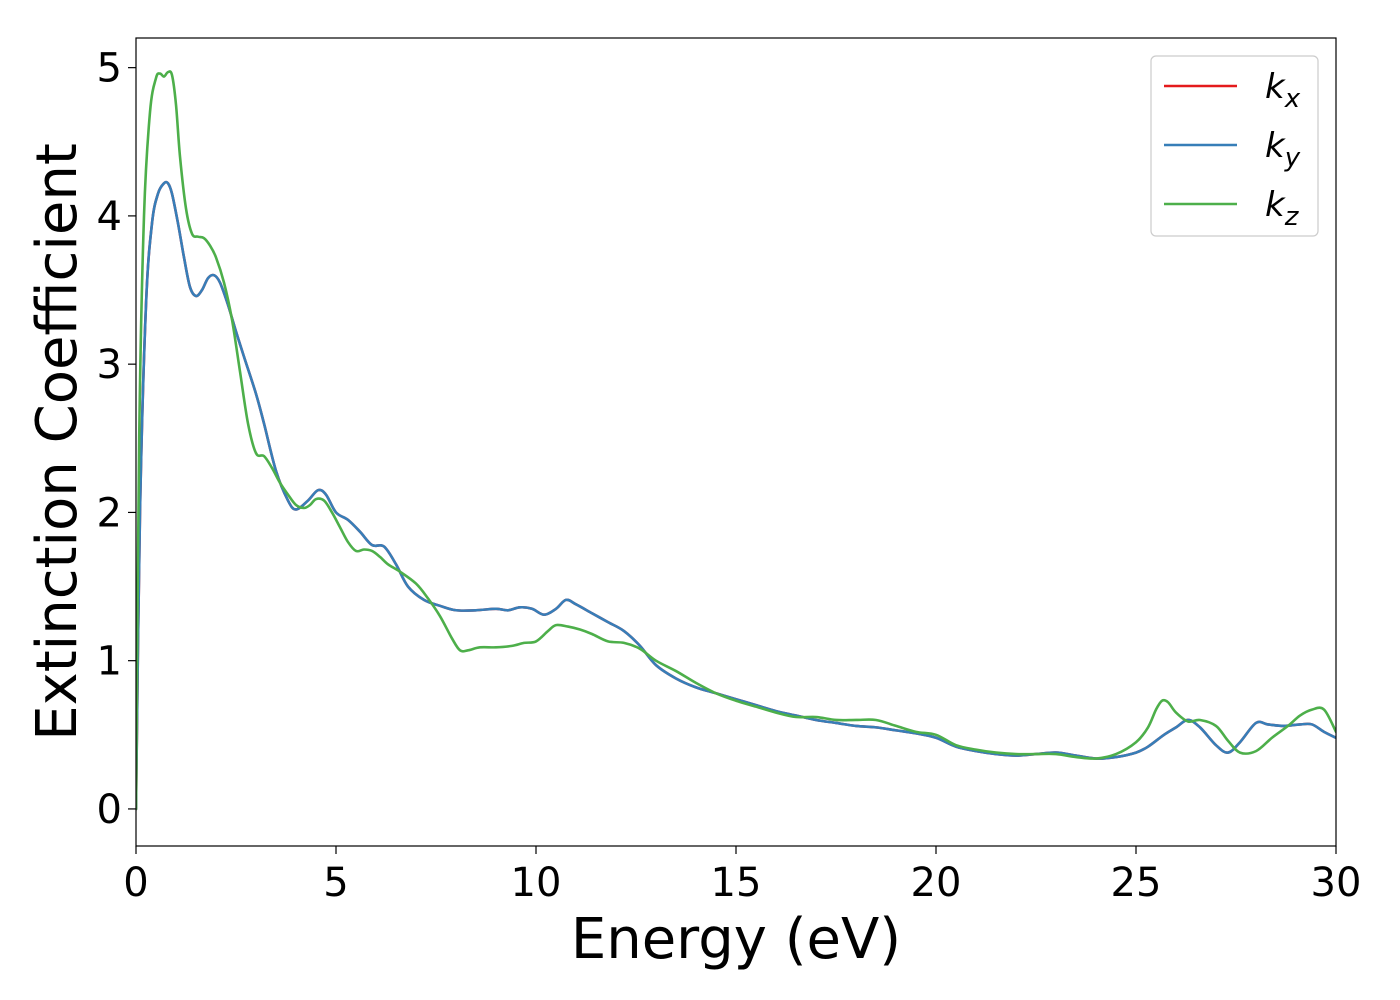  What do you see at coordinates (109, 810) in the screenshot?
I see `y-tick-label: 0` at bounding box center [109, 810].